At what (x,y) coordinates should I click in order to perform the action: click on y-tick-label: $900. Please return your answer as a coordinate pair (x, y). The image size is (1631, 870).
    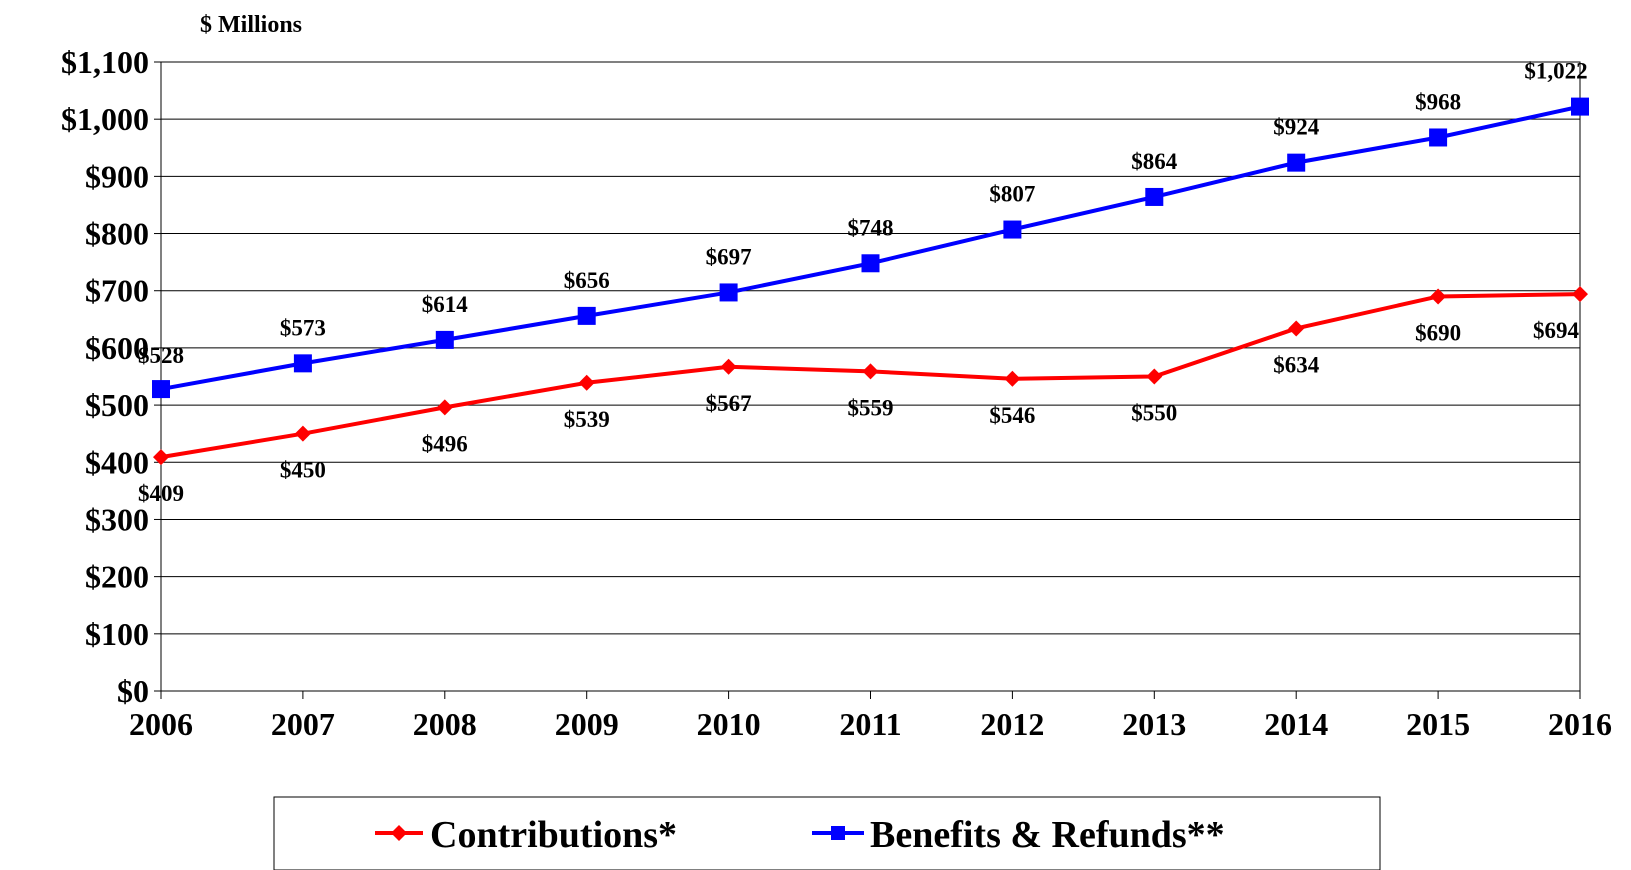
    Looking at the image, I should click on (117, 176).